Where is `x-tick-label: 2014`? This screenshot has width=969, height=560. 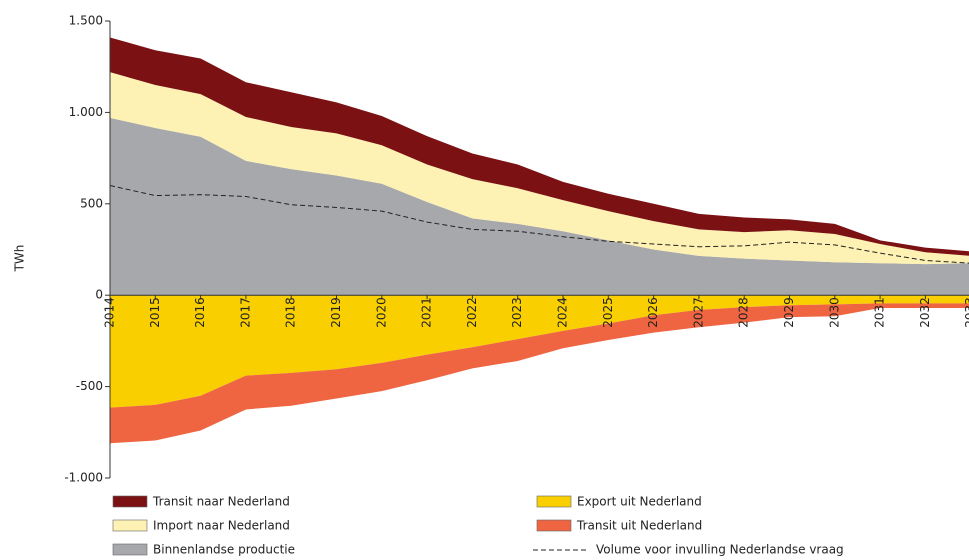 x-tick-label: 2014 is located at coordinates (110, 312).